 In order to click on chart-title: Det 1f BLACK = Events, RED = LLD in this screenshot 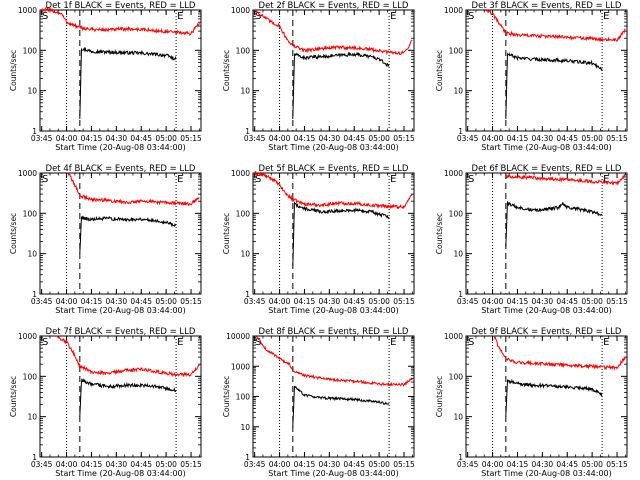, I will do `click(121, 6)`.